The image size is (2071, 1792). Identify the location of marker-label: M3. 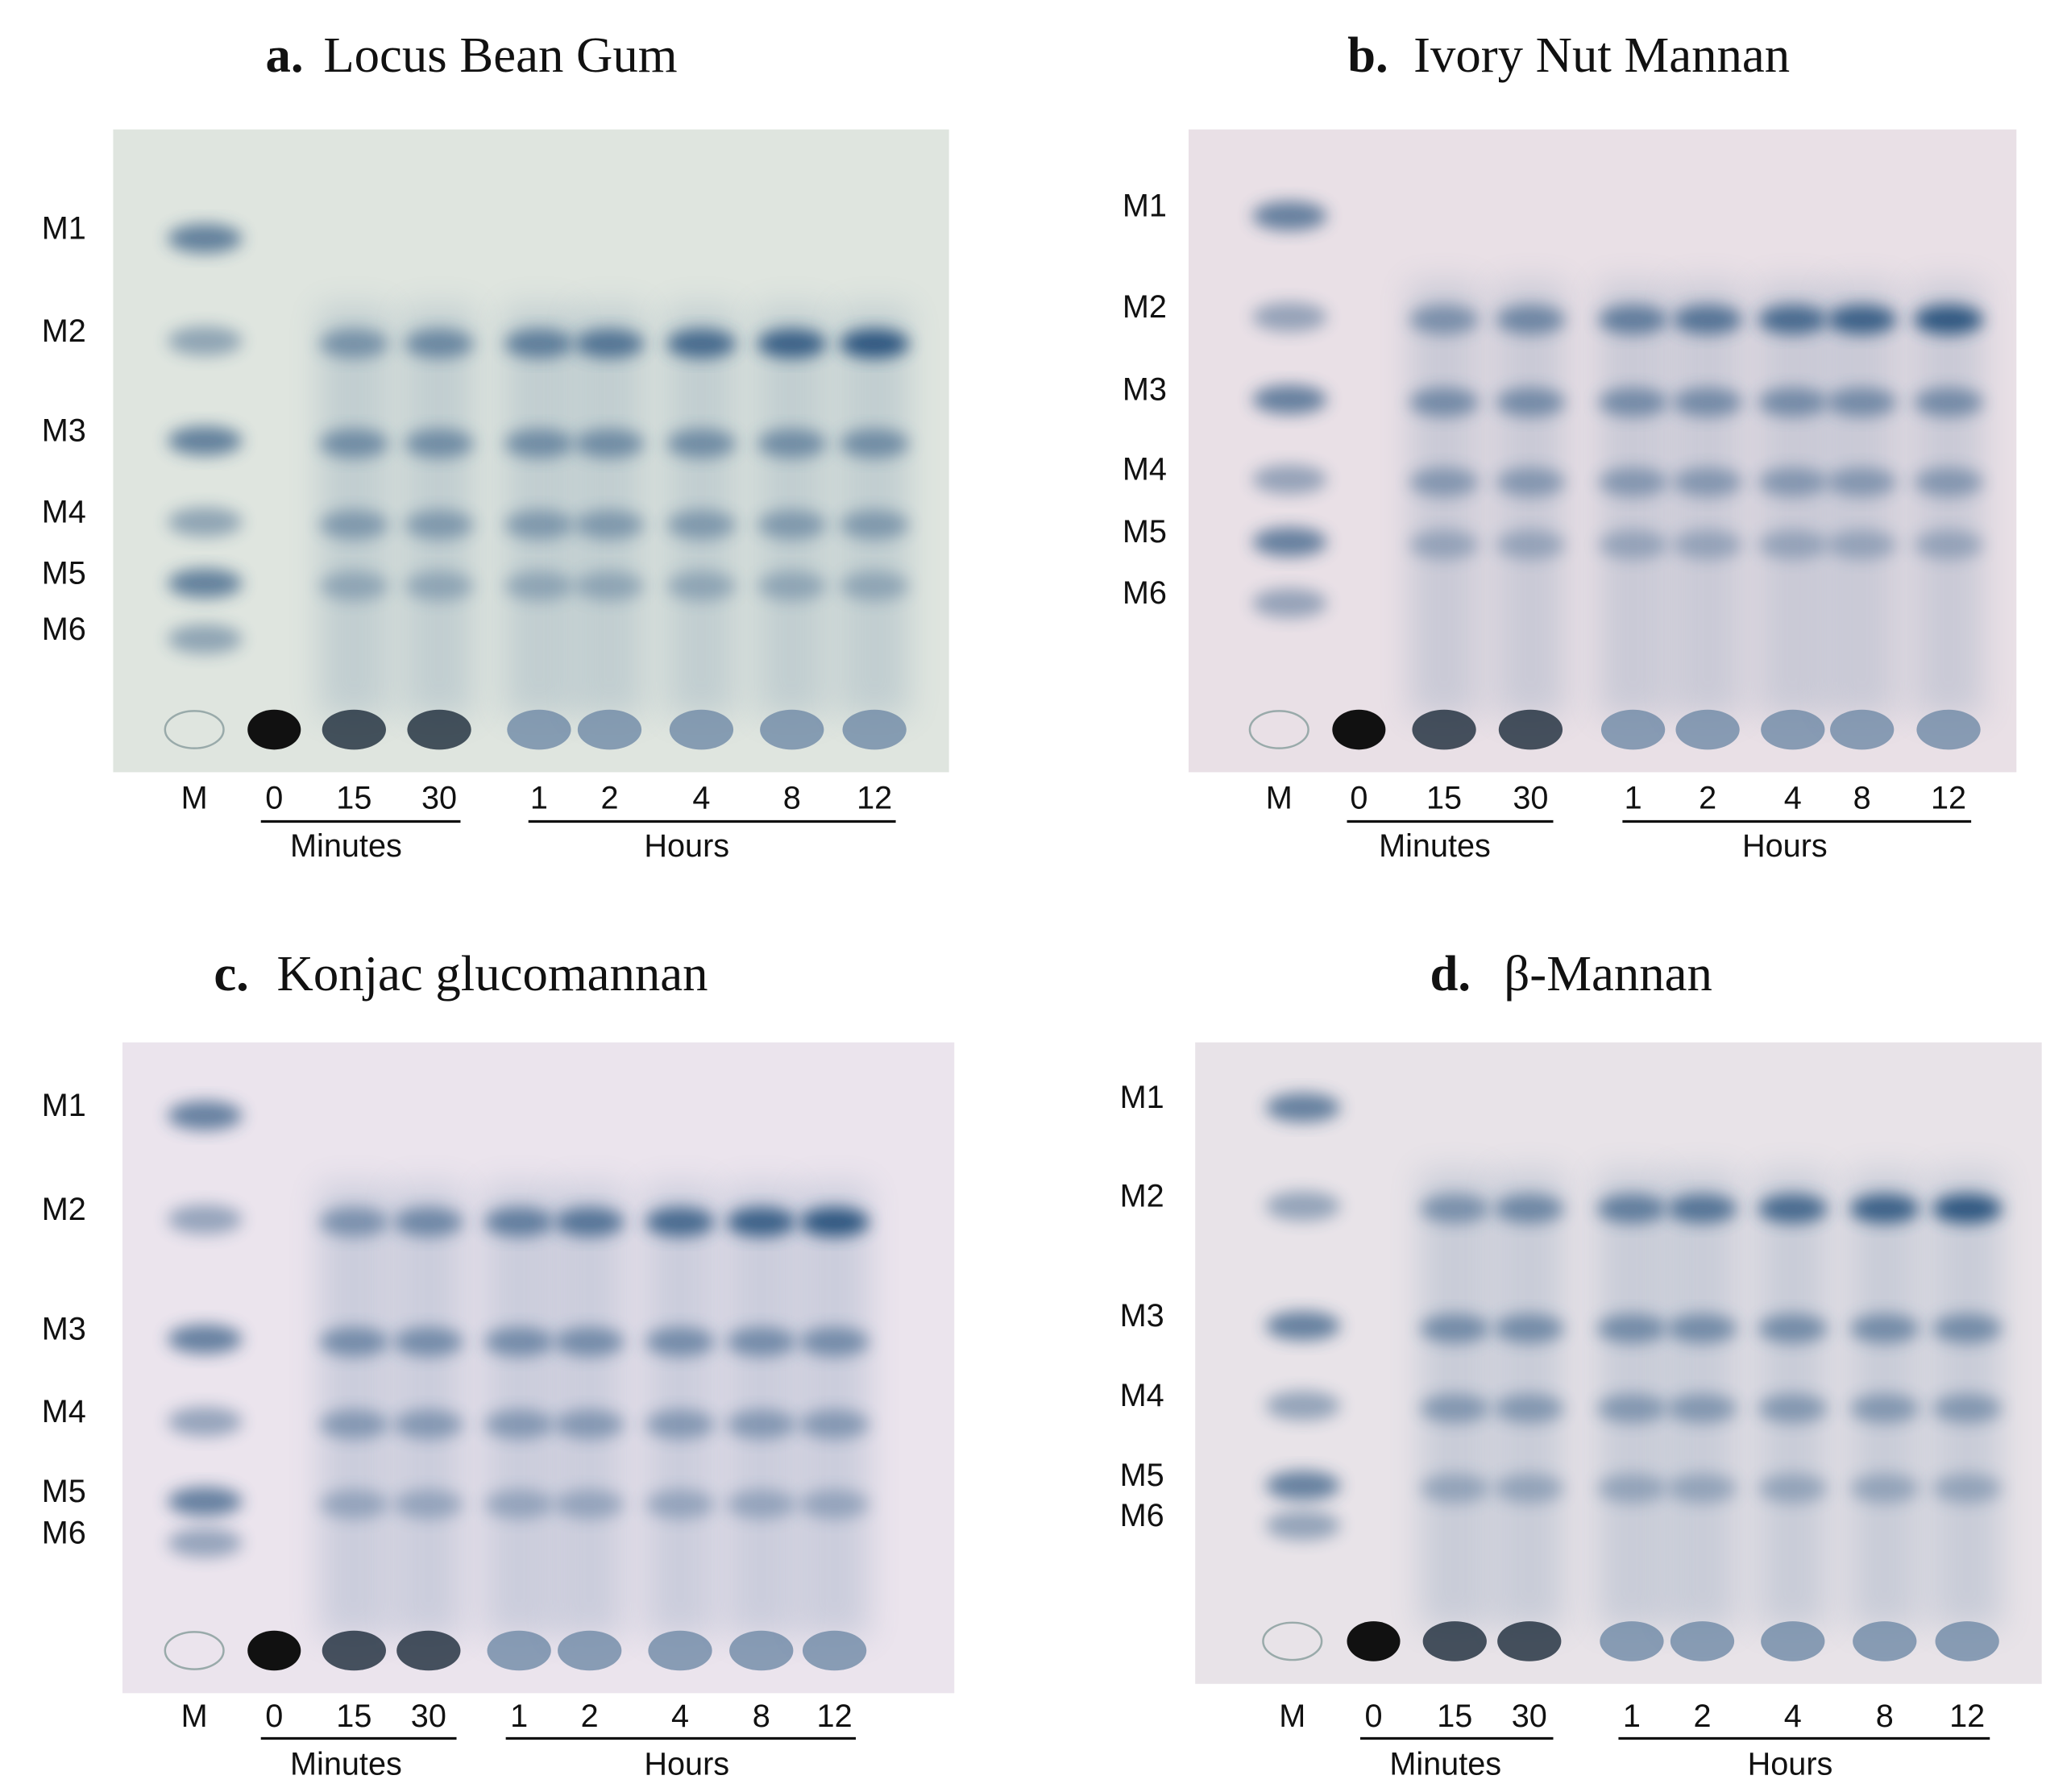
(1145, 389).